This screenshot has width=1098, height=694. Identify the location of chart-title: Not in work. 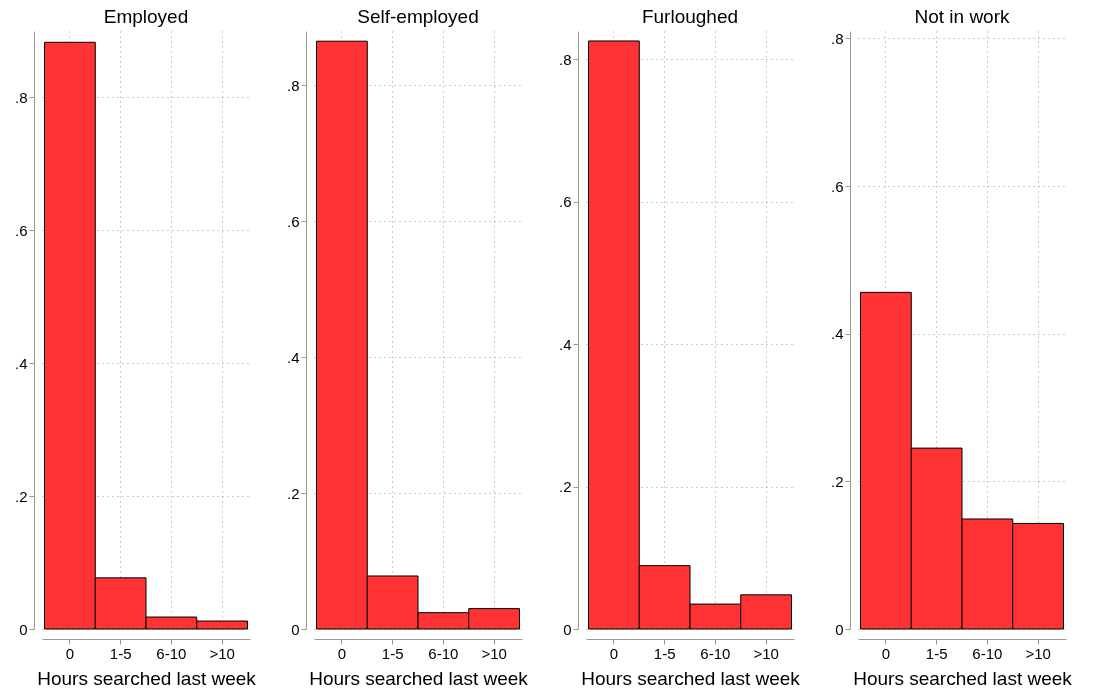
(962, 16).